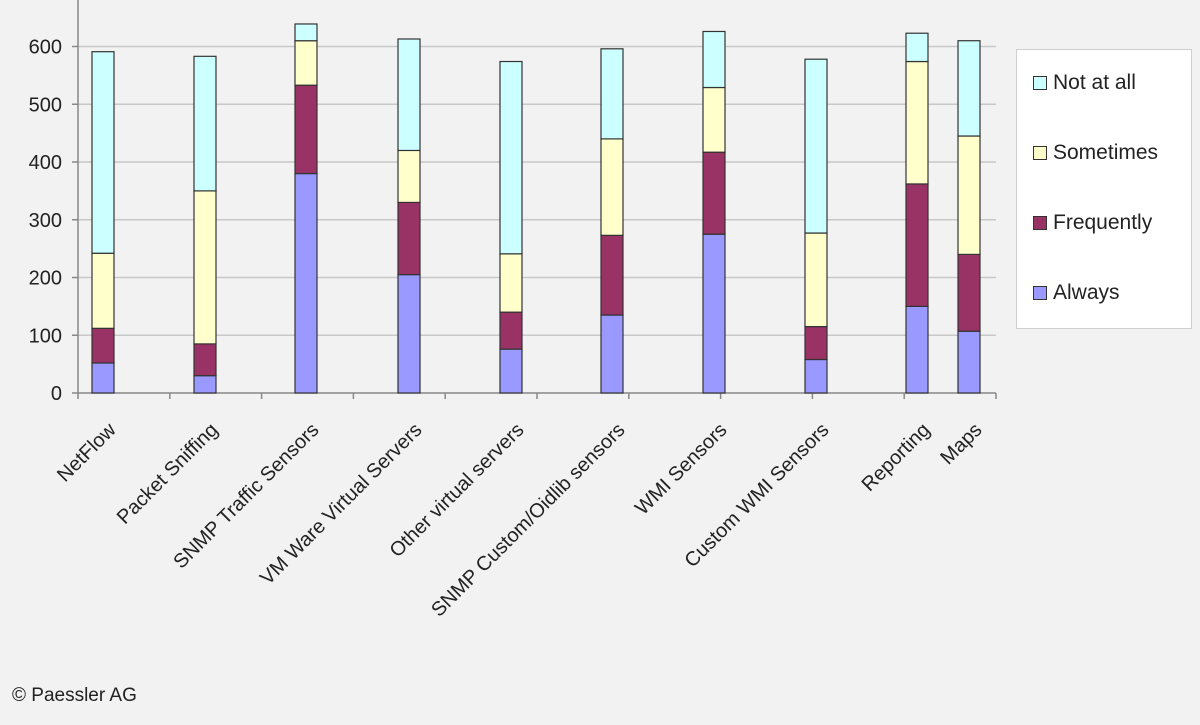 The height and width of the screenshot is (725, 1200). Describe the element at coordinates (45, 279) in the screenshot. I see `y-tick-label: 200` at that location.